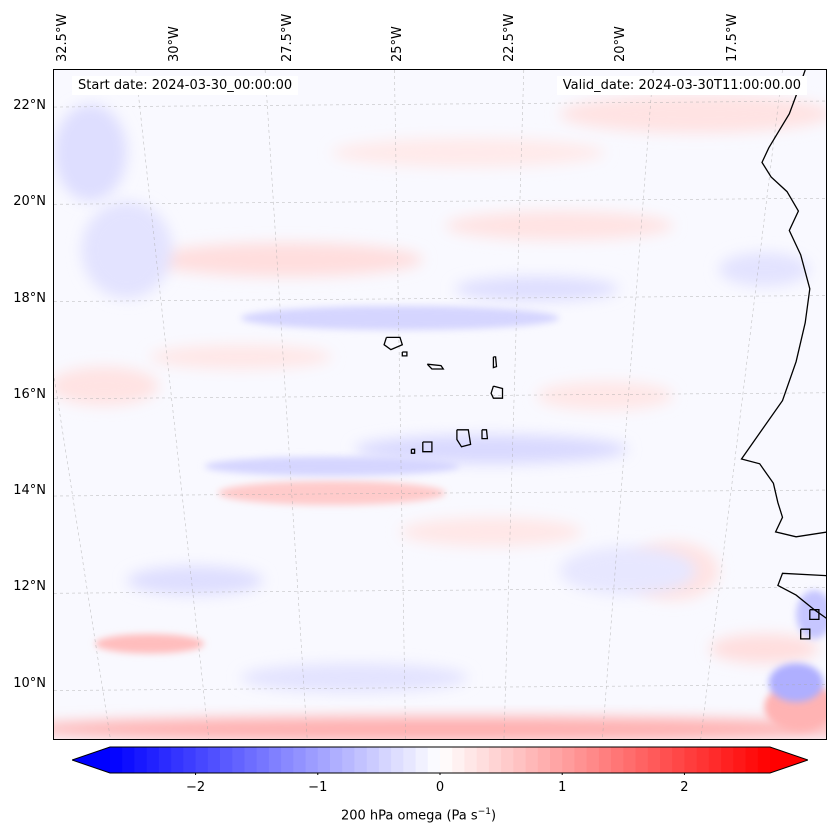 The image size is (837, 839). What do you see at coordinates (684, 787) in the screenshot?
I see `colorbar-tick-label: 2` at bounding box center [684, 787].